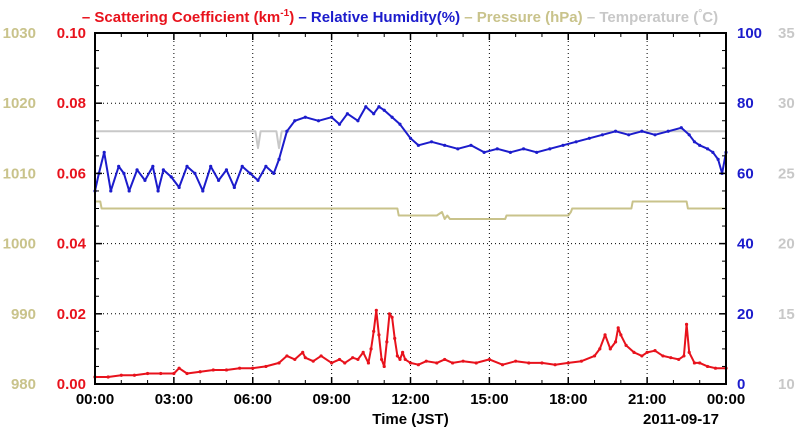 This screenshot has width=800, height=434. Describe the element at coordinates (681, 419) in the screenshot. I see `date-label: 2011-09-17` at that location.